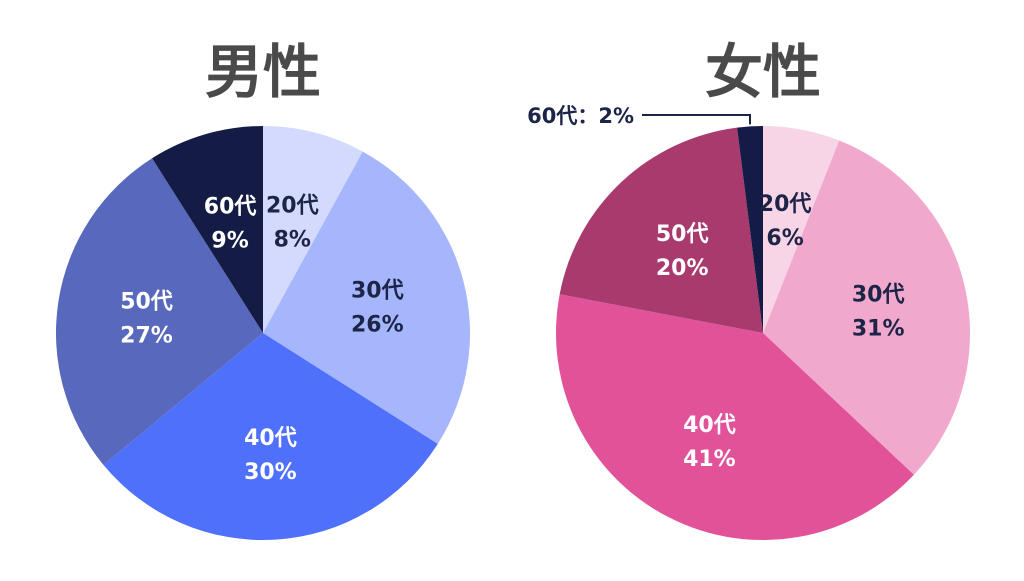 This screenshot has width=1024, height=581. Describe the element at coordinates (682, 234) in the screenshot. I see `female-slice-category-3: 50代` at that location.